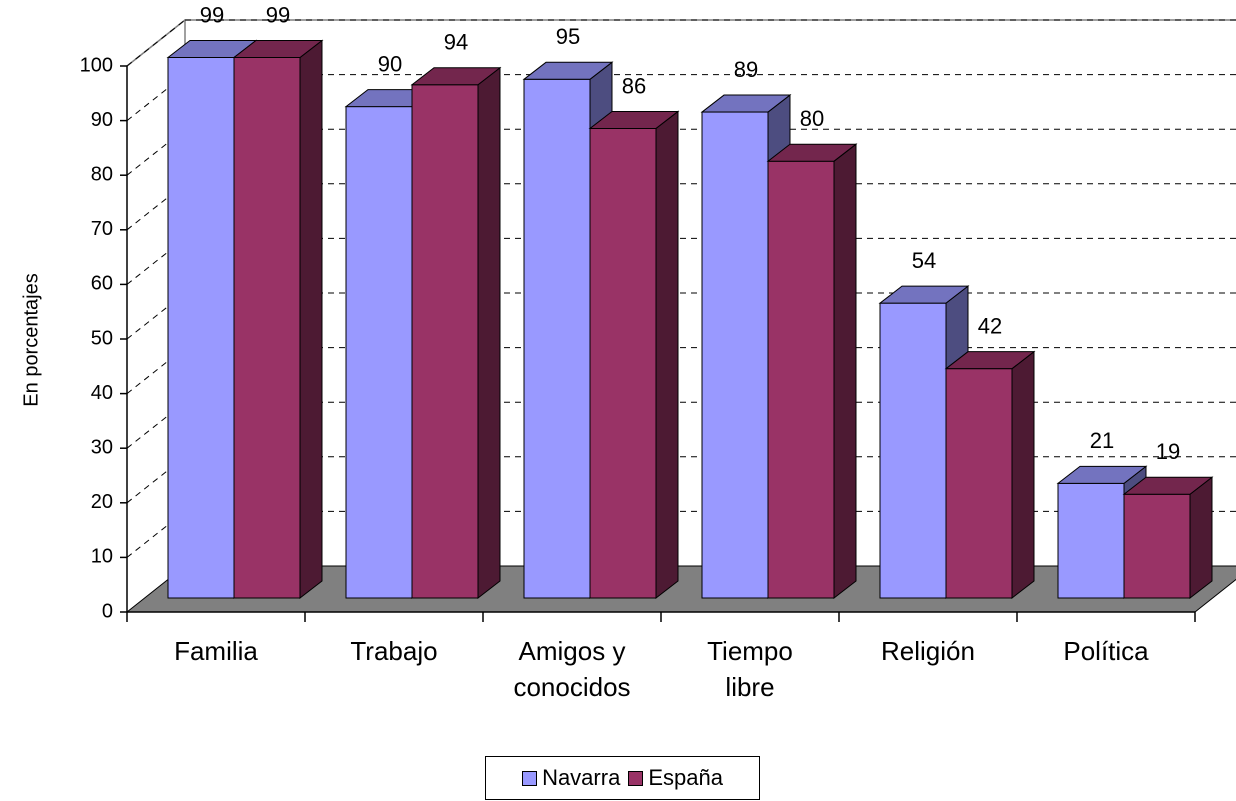 The image size is (1236, 801). What do you see at coordinates (394, 651) in the screenshot?
I see `x-tick-label: Trabajo` at bounding box center [394, 651].